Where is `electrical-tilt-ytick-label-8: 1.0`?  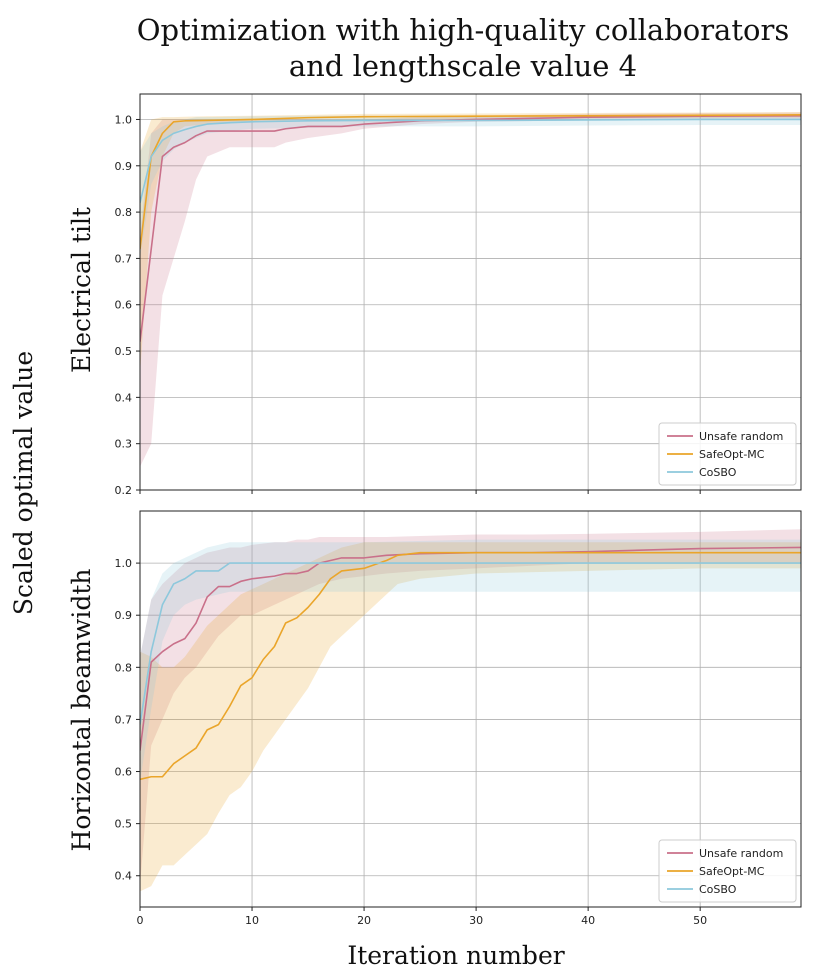 electrical-tilt-ytick-label-8: 1.0 is located at coordinates (124, 119).